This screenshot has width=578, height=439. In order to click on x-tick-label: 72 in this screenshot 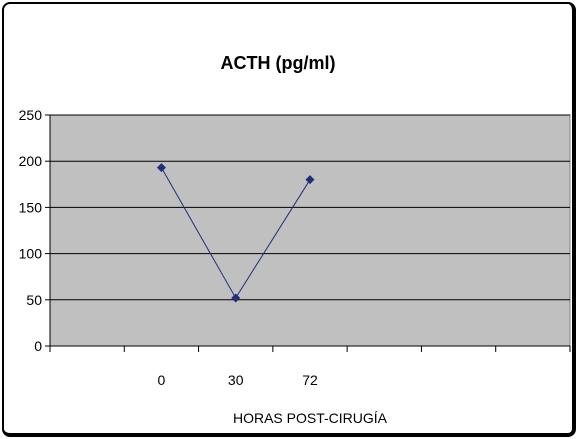, I will do `click(310, 380)`.